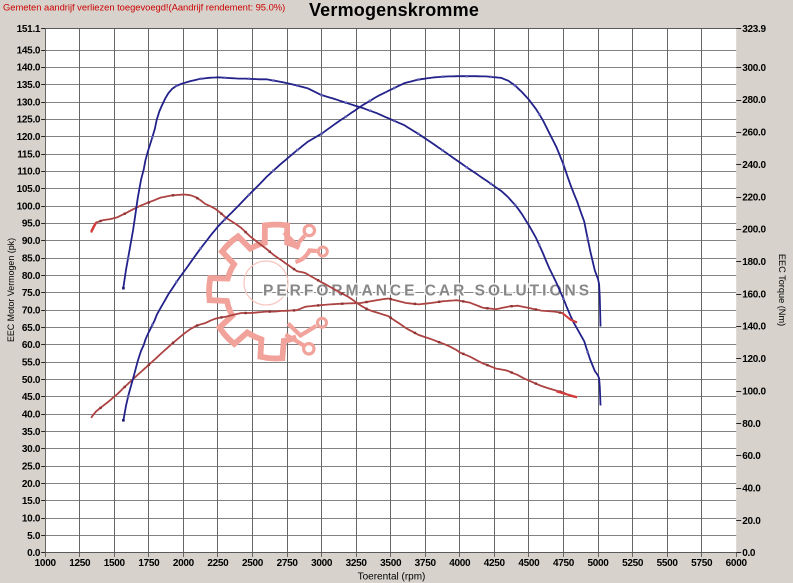  Describe the element at coordinates (31, 258) in the screenshot. I see `svg-text: 85.0` at that location.